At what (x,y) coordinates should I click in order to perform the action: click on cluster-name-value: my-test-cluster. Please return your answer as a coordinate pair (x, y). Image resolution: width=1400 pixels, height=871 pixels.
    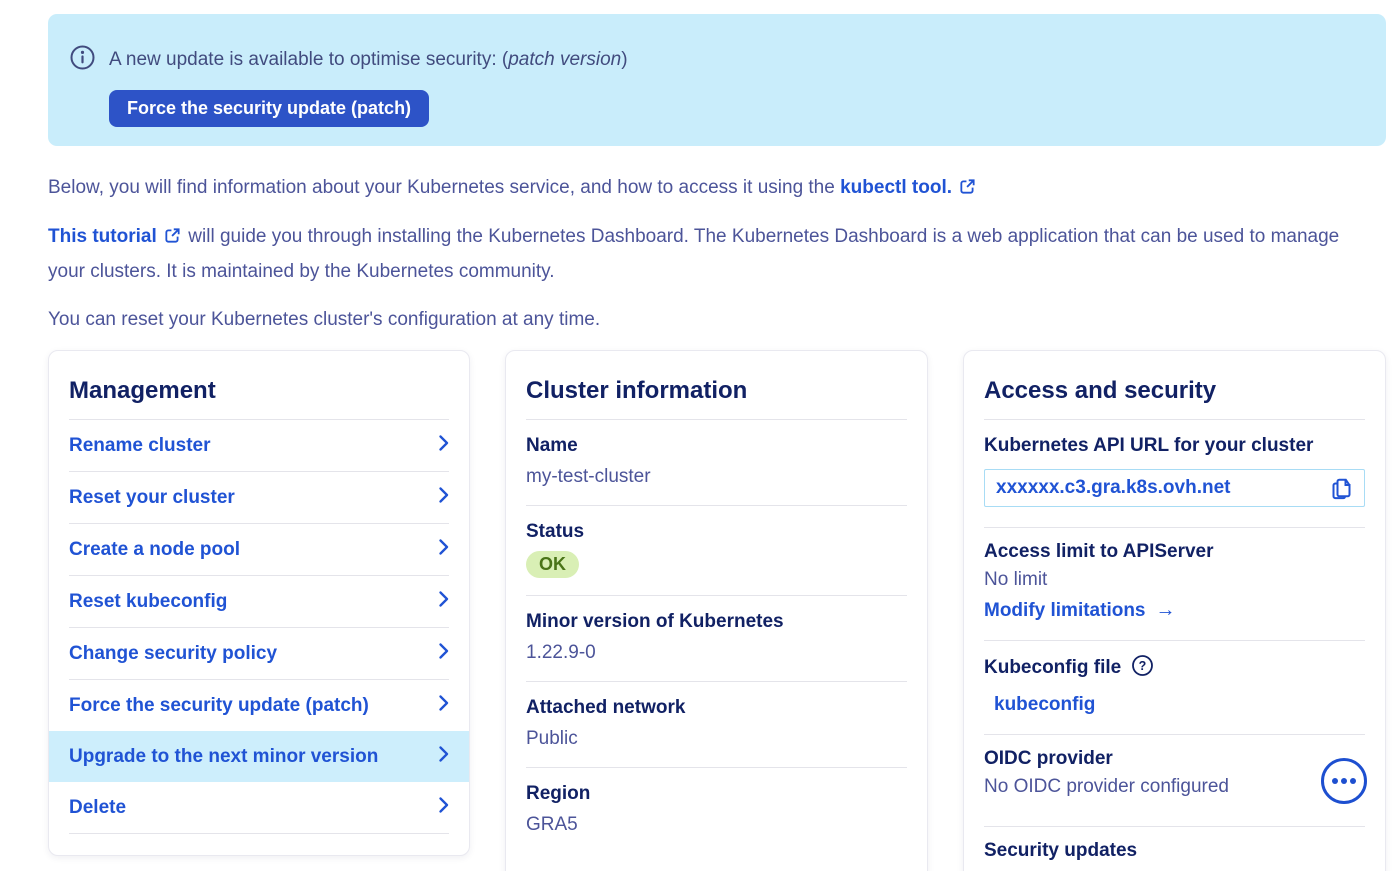
    Looking at the image, I should click on (588, 476).